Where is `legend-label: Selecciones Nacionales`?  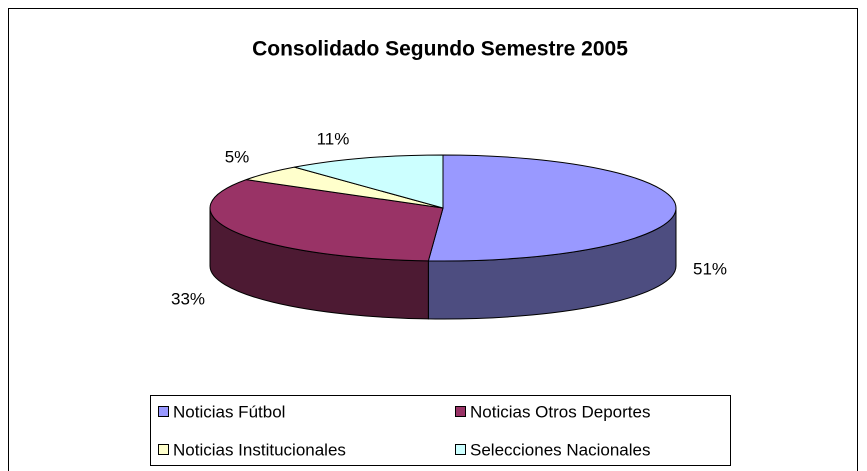
legend-label: Selecciones Nacionales is located at coordinates (560, 449).